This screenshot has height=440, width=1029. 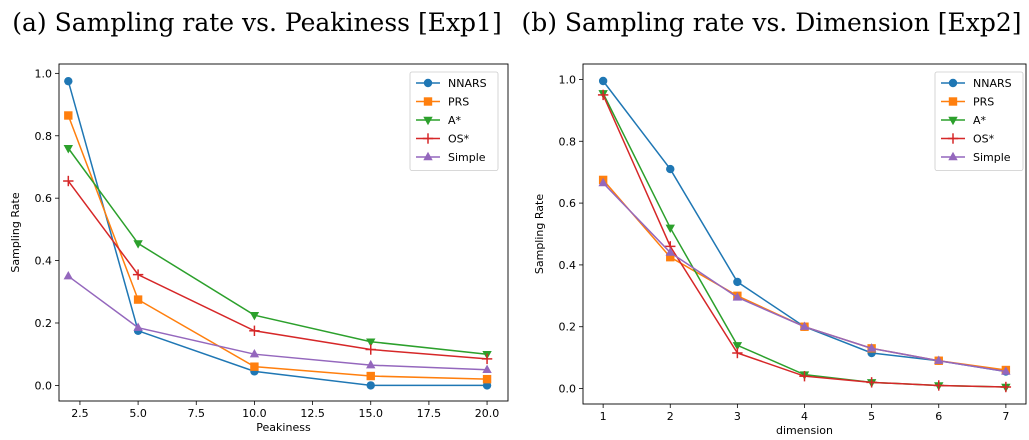 What do you see at coordinates (1005, 416) in the screenshot?
I see `x-tick-label: 7` at bounding box center [1005, 416].